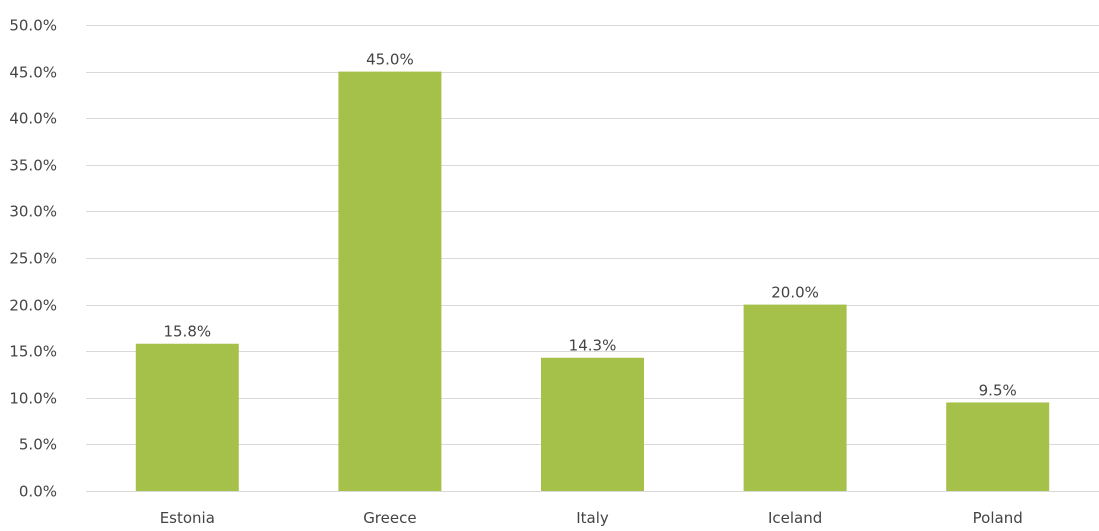 The height and width of the screenshot is (531, 1099). What do you see at coordinates (33, 119) in the screenshot?
I see `y-tick-label: 40.0%` at bounding box center [33, 119].